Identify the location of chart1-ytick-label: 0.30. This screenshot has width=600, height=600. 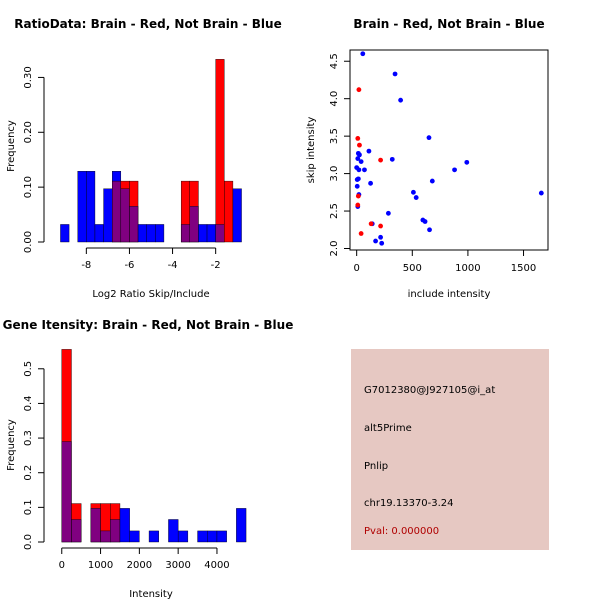
(28, 77).